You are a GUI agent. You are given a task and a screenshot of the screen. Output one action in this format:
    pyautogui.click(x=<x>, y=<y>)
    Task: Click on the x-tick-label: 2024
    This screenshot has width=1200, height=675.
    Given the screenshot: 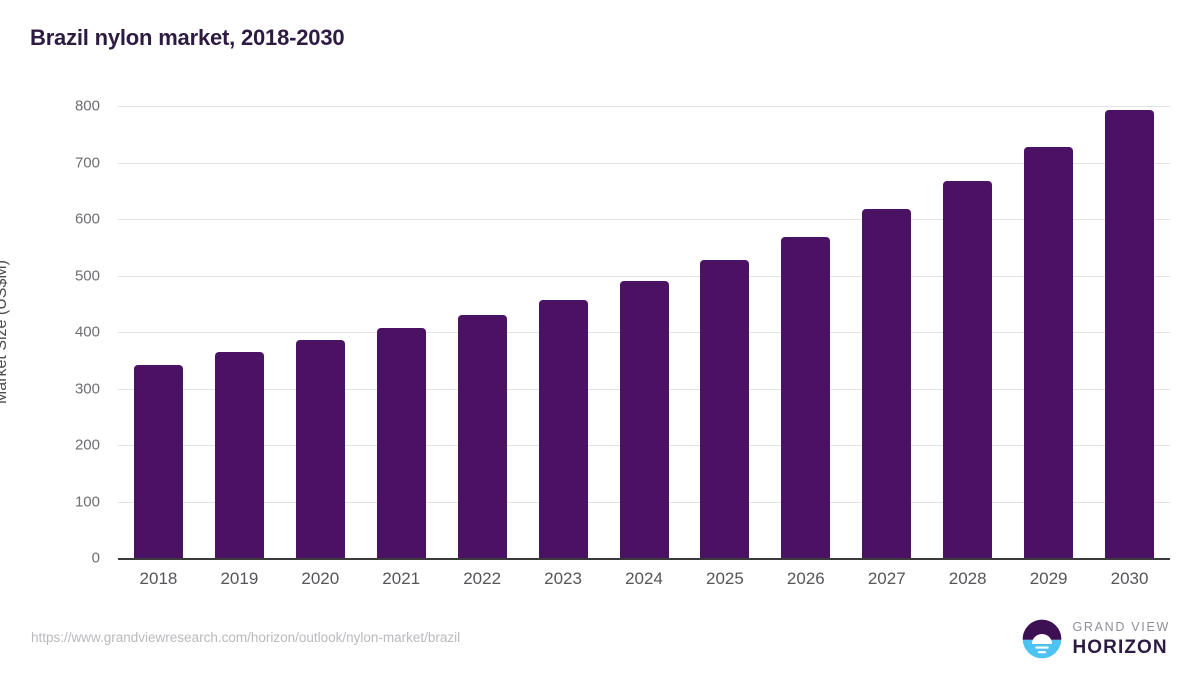 What is the action you would take?
    pyautogui.click(x=644, y=578)
    